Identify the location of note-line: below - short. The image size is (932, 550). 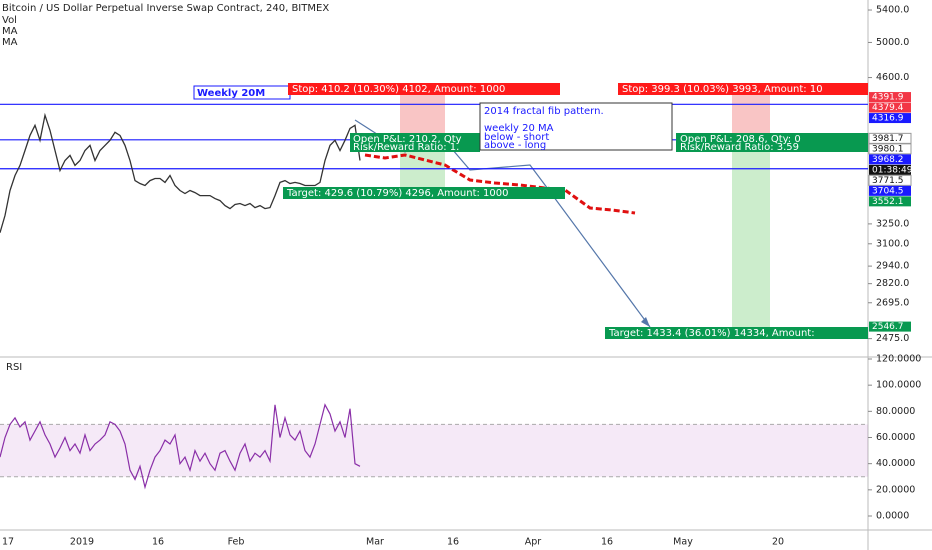
(516, 137).